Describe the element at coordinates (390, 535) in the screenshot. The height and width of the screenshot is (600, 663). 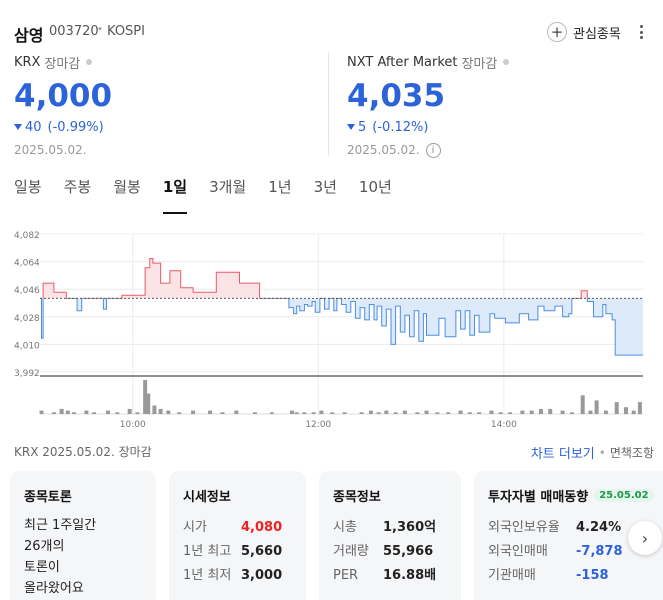
I see `stock-info-card: 종목정보 시총 1,360억 거래량 55,966 PER 16.88배` at that location.